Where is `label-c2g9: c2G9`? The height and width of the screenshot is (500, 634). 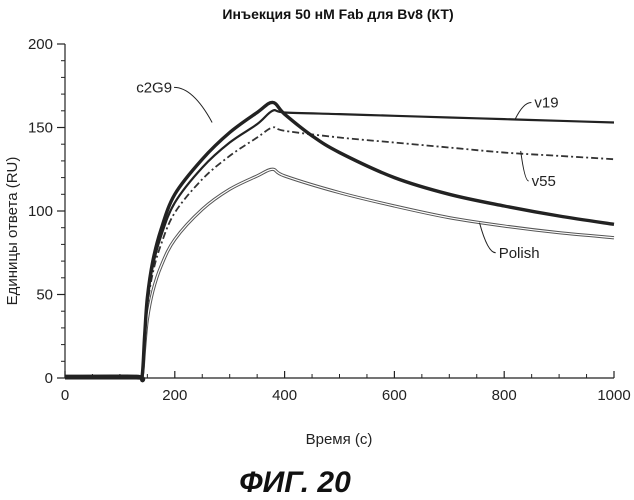
label-c2g9: c2G9 is located at coordinates (154, 87).